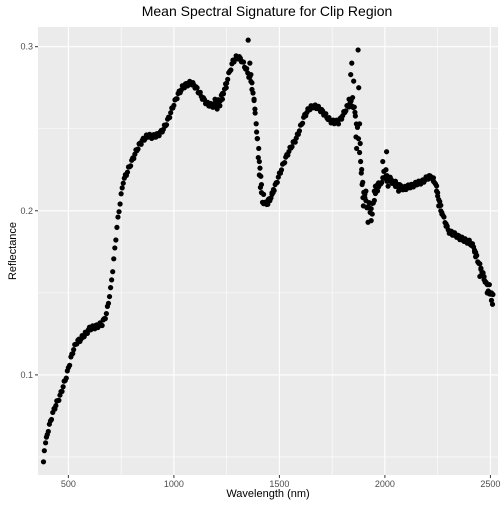 The image size is (504, 509). I want to click on y-axis-tick-labels: 0.1 0.2 0.3, so click(26, 211).